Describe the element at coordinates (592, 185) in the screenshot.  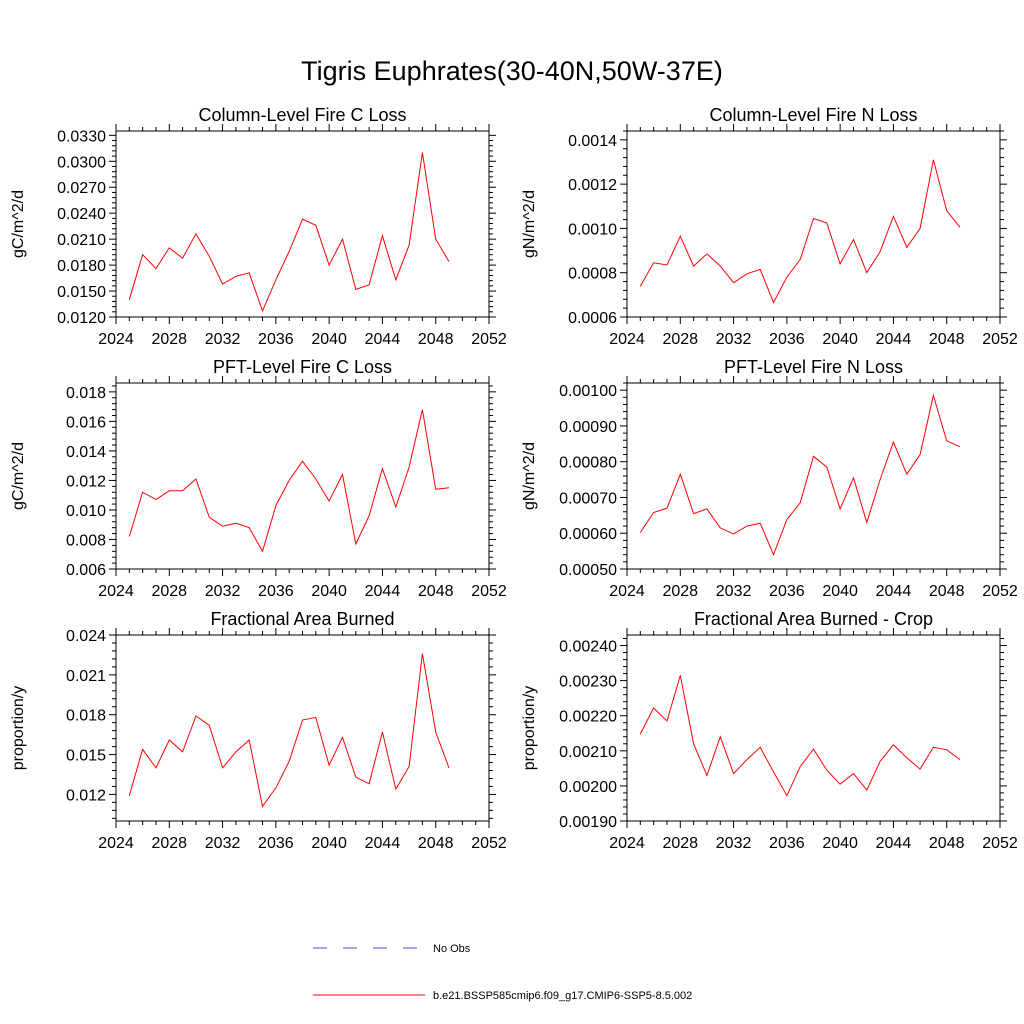
I see `y-tick-label: 0.0012` at that location.